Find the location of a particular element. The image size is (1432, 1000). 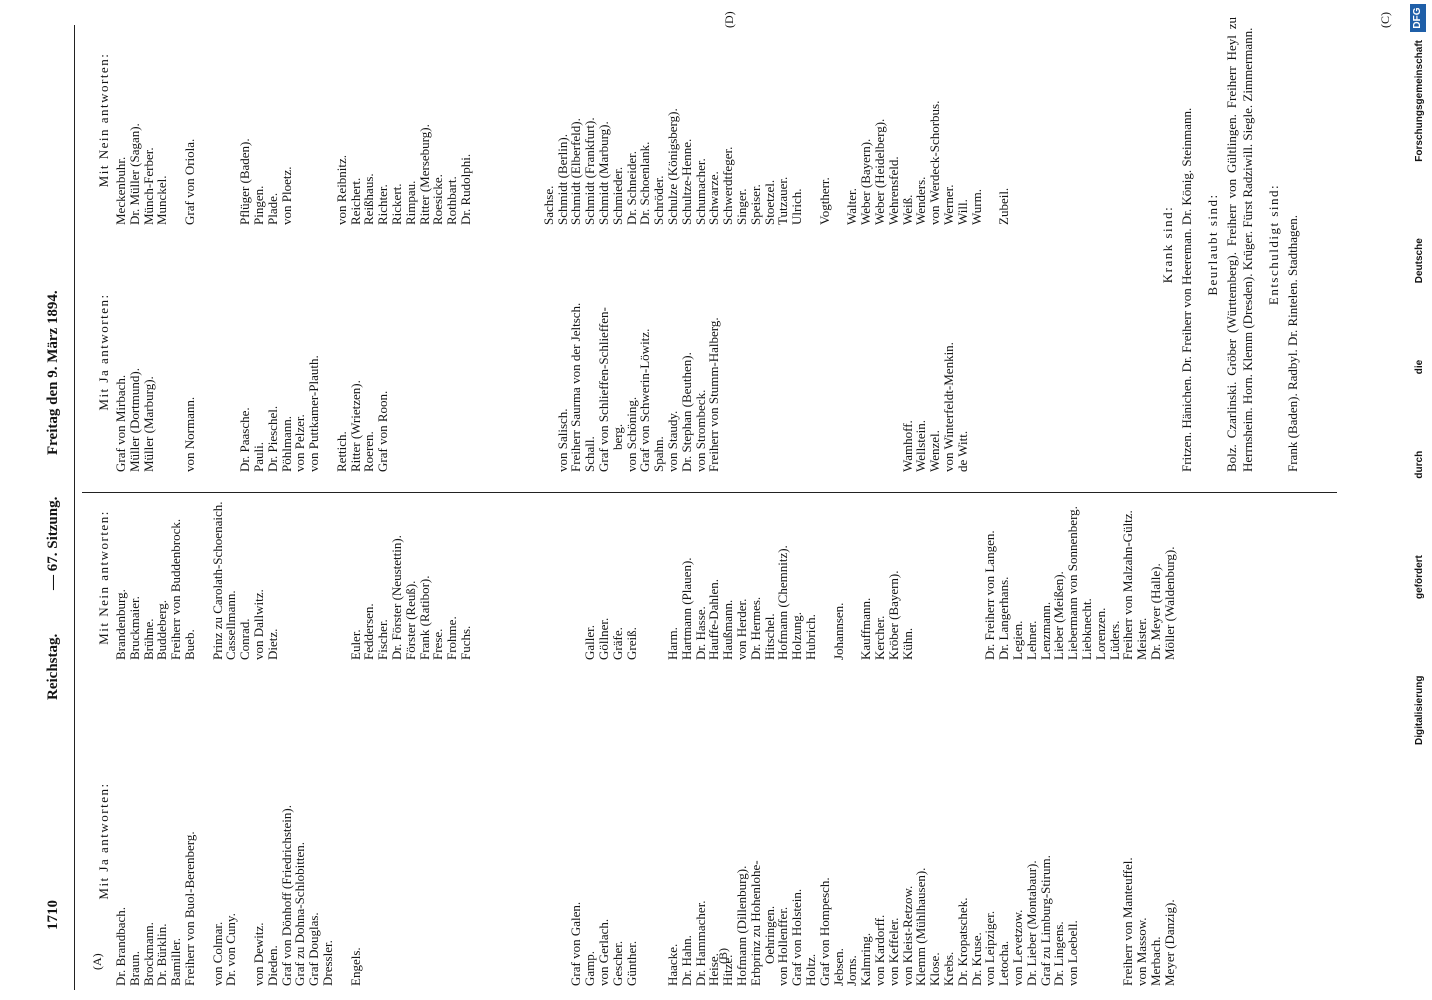

member-name: Dr. Pieschel. is located at coordinates (272, 438).